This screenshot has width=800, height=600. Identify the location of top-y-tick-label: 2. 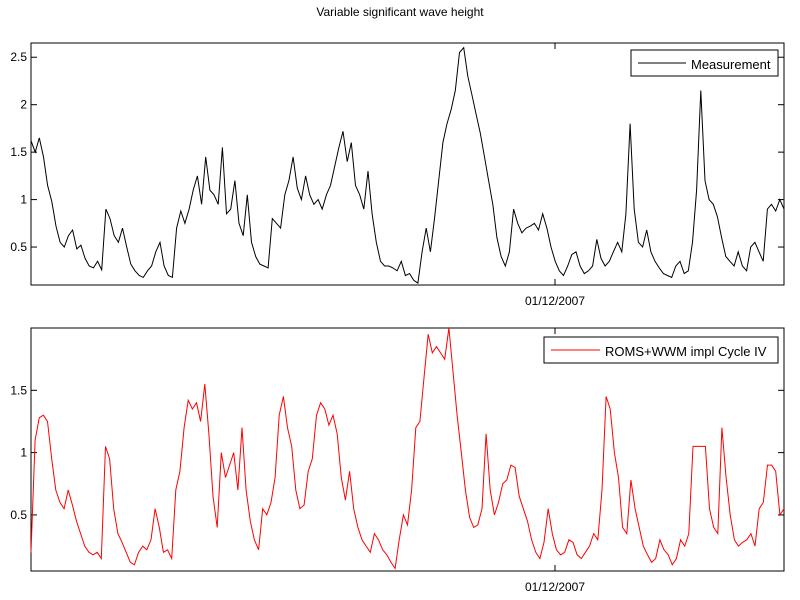
(23, 105).